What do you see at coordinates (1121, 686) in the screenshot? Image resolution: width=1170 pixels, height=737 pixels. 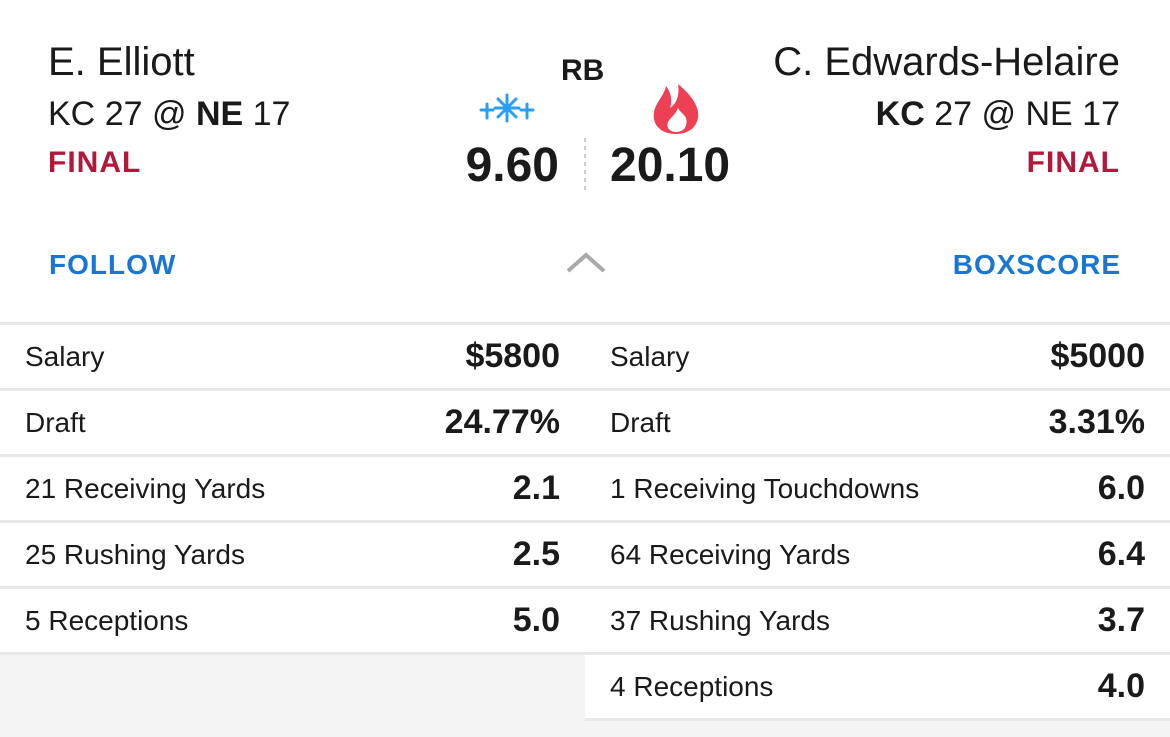 I see `stat-value: 4.0` at bounding box center [1121, 686].